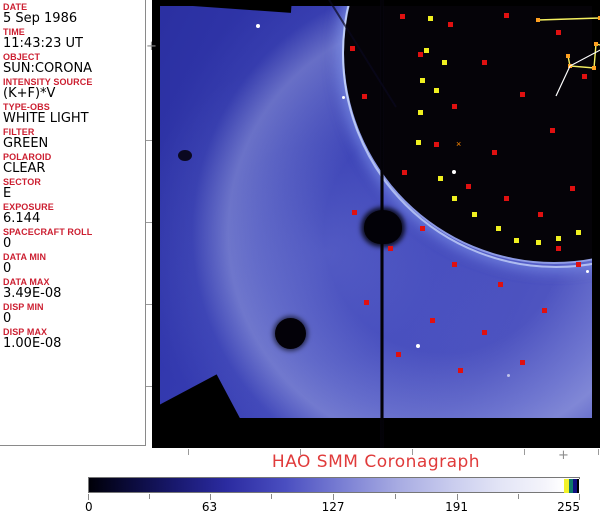 The width and height of the screenshot is (600, 514). Describe the element at coordinates (22, 182) in the screenshot. I see `metadata-key: SECTOR` at that location.